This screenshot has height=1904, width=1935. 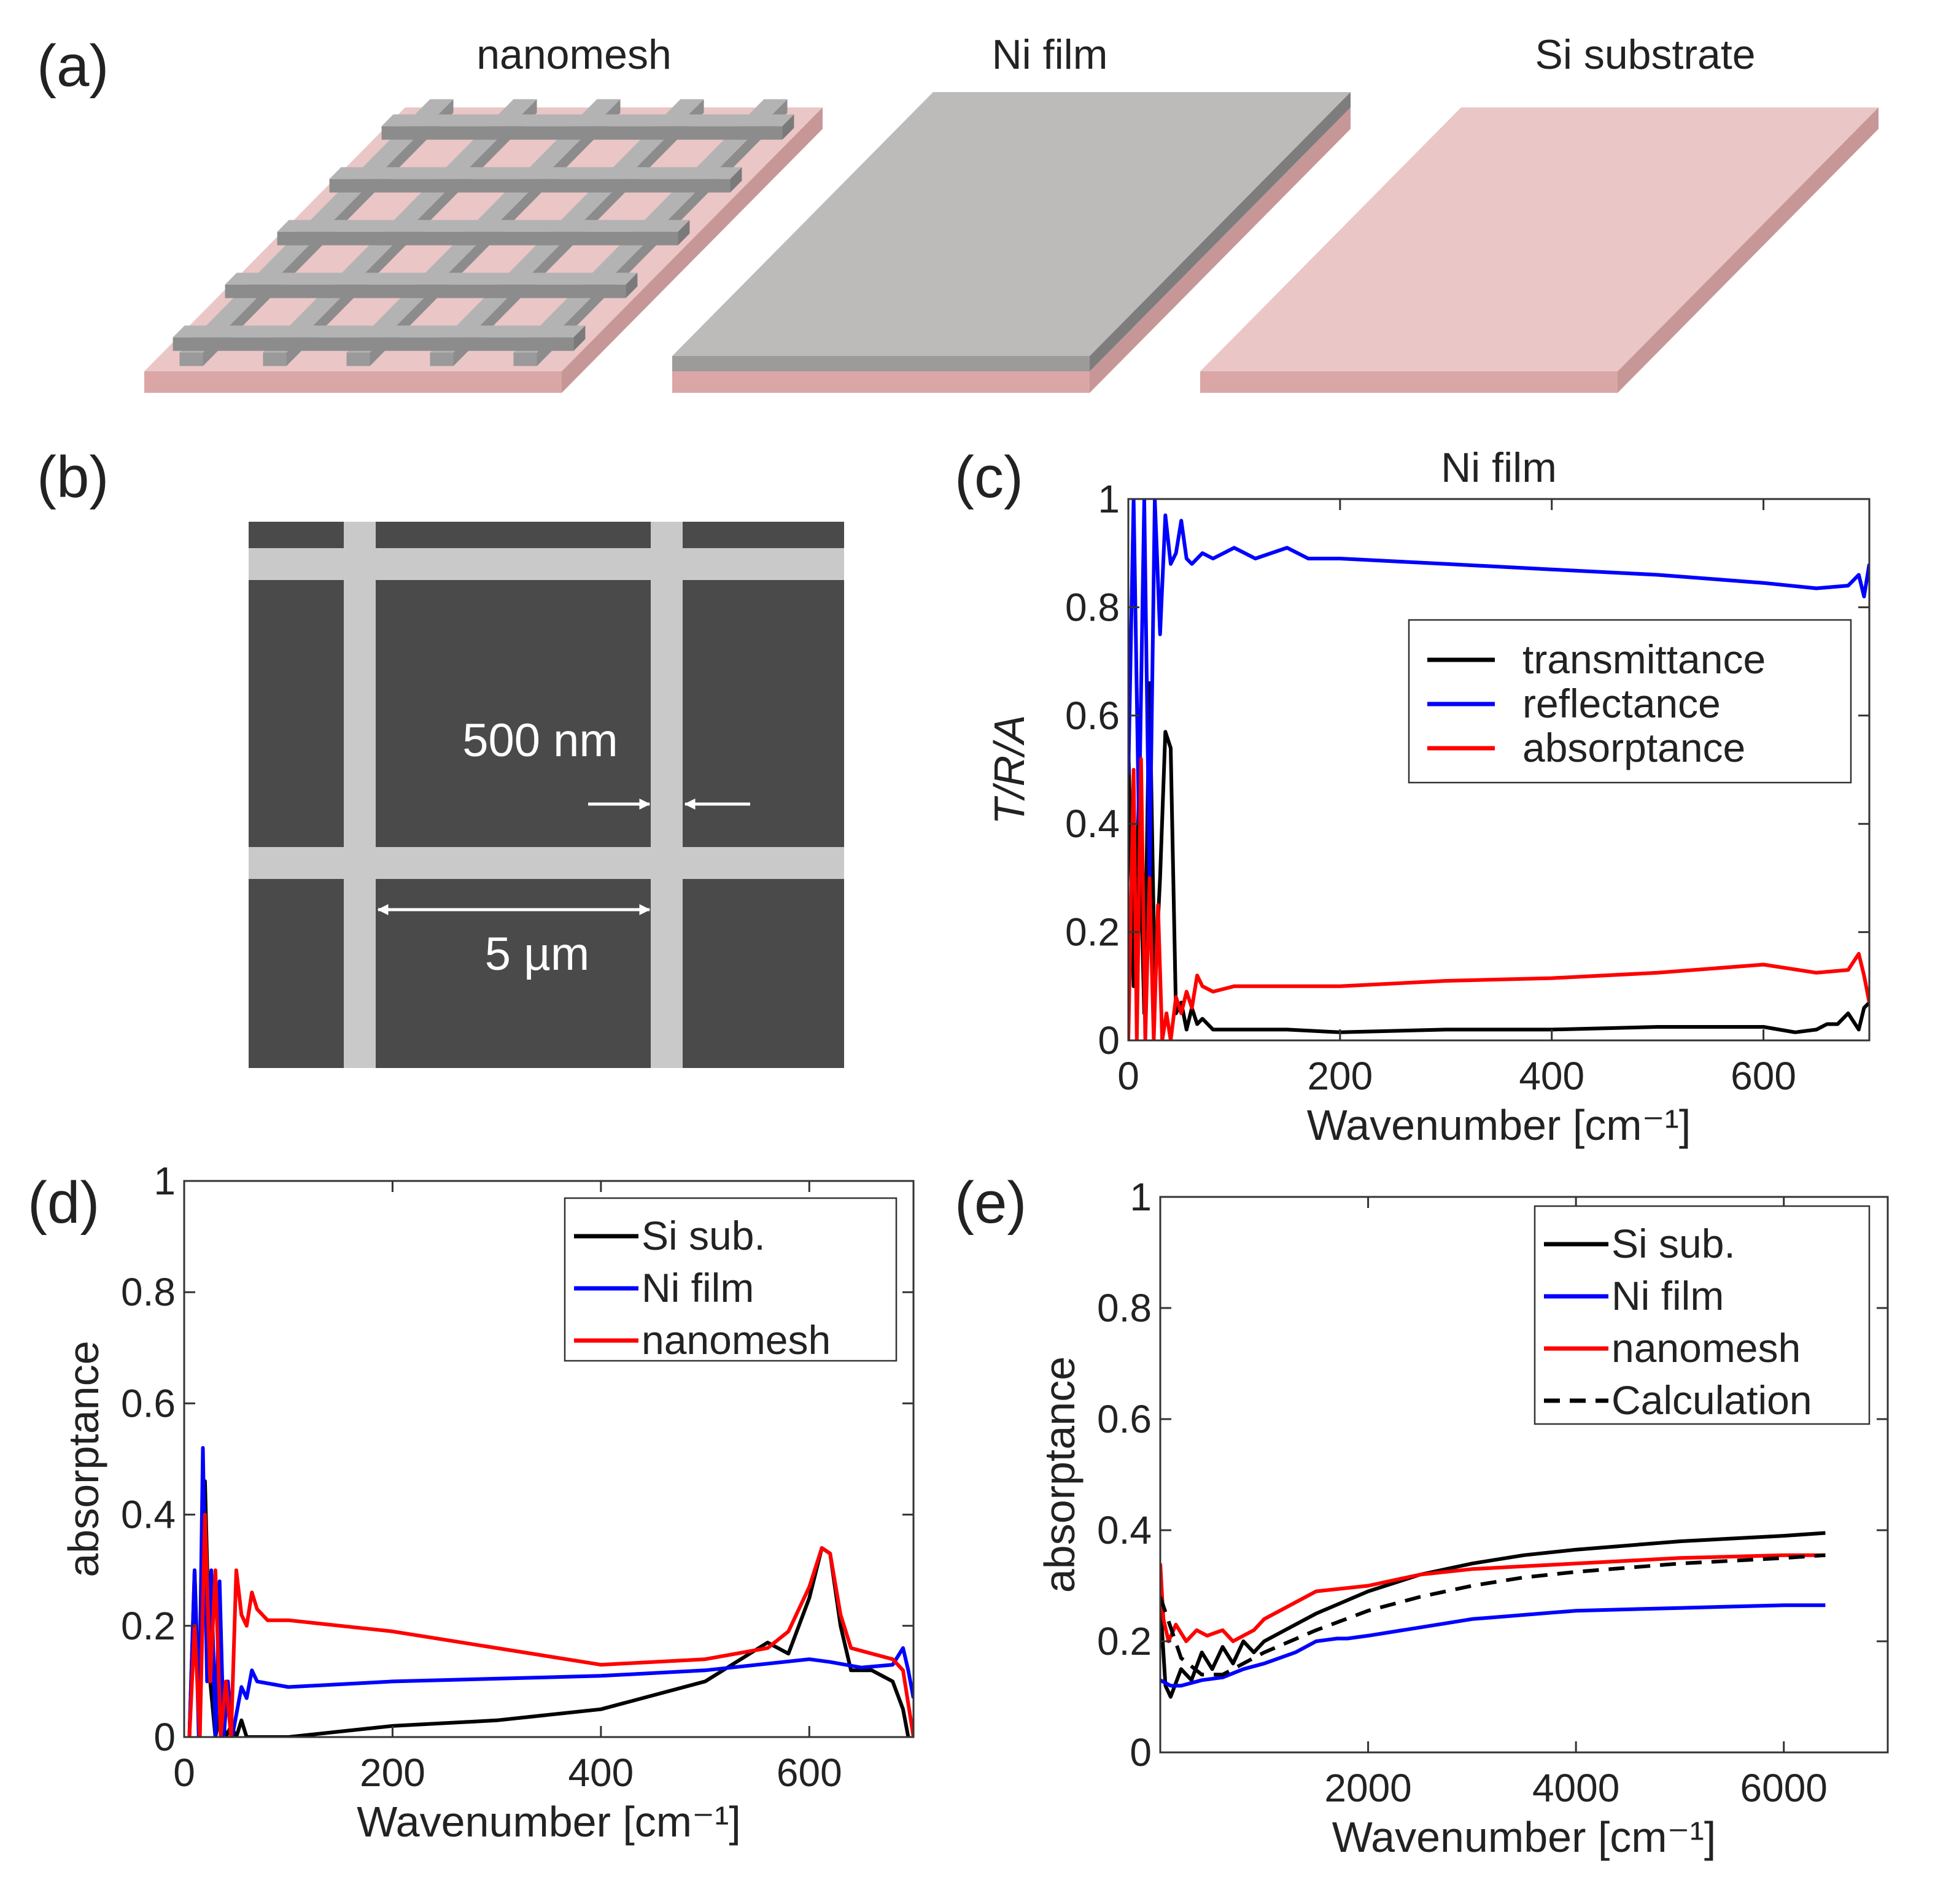 What do you see at coordinates (1784, 1788) in the screenshot?
I see `x-tick-label: 6000` at bounding box center [1784, 1788].